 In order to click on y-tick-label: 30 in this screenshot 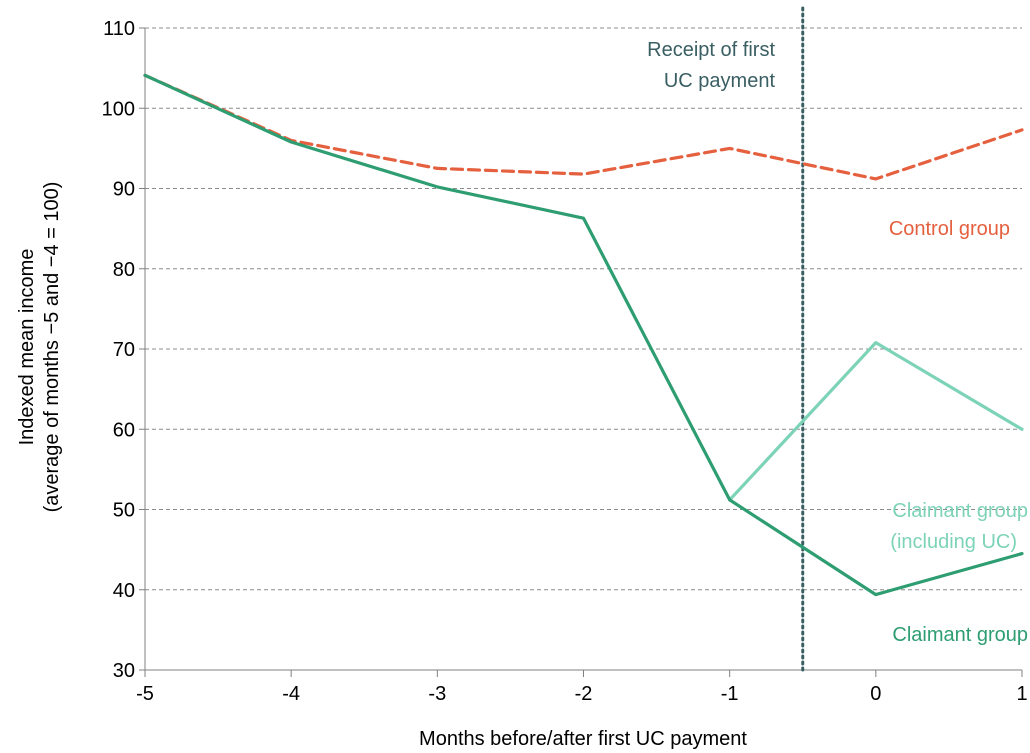, I will do `click(124, 671)`.